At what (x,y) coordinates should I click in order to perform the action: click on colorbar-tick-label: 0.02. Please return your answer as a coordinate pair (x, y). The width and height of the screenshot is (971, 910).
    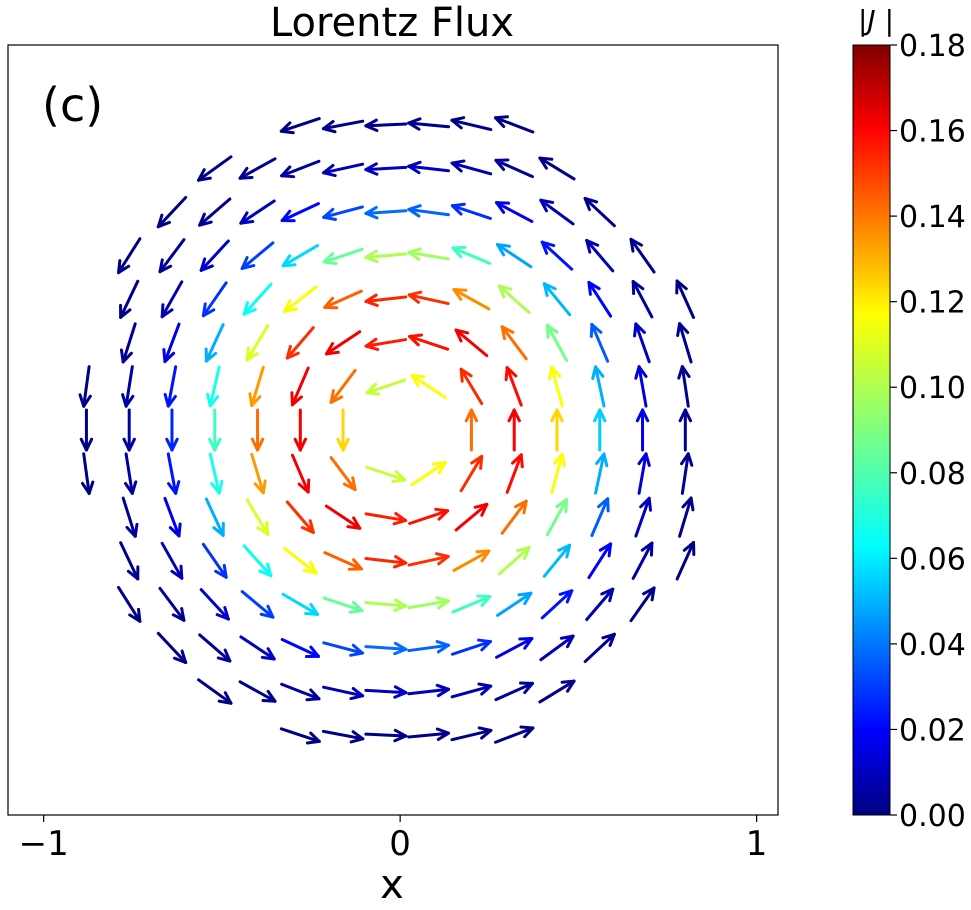
    Looking at the image, I should click on (932, 730).